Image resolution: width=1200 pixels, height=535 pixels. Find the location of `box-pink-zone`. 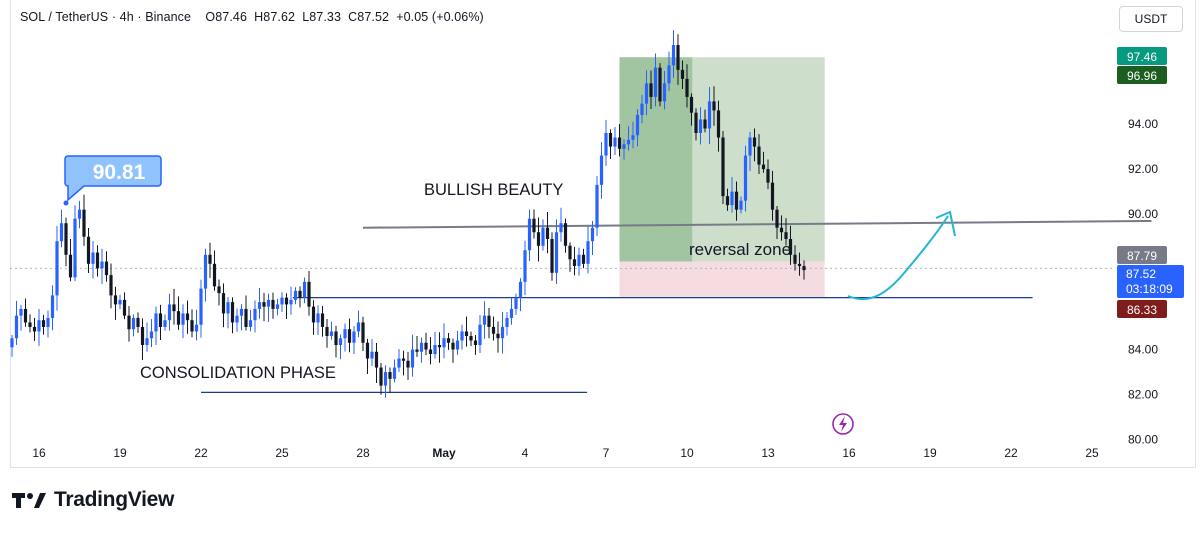

box-pink-zone is located at coordinates (722, 279).